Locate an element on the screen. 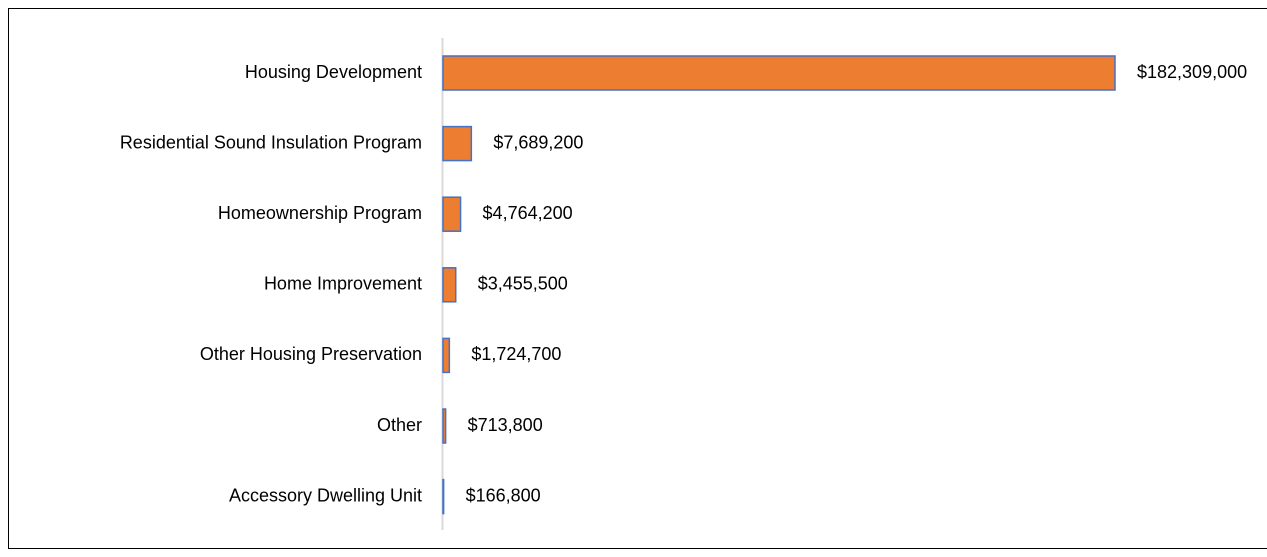 This screenshot has height=557, width=1267. category-label: Accessory Dwelling Unit is located at coordinates (325, 495).